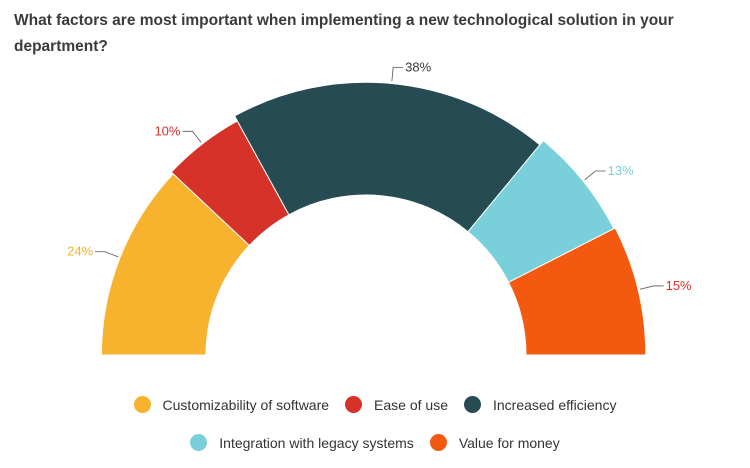 The height and width of the screenshot is (468, 750). I want to click on legend-label: Customizability of software, so click(246, 404).